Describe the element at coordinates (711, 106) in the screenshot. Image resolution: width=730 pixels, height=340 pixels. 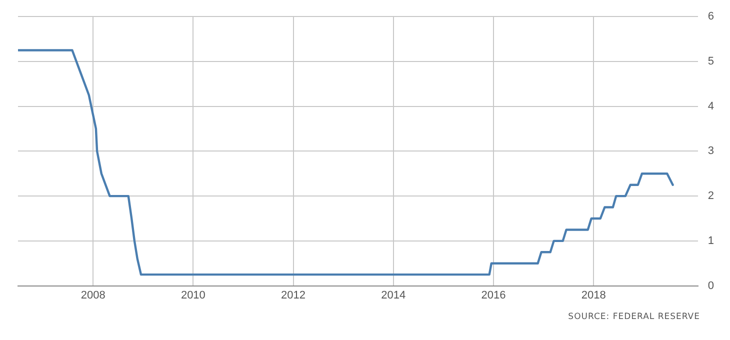
I see `y-tick-label: 4` at that location.